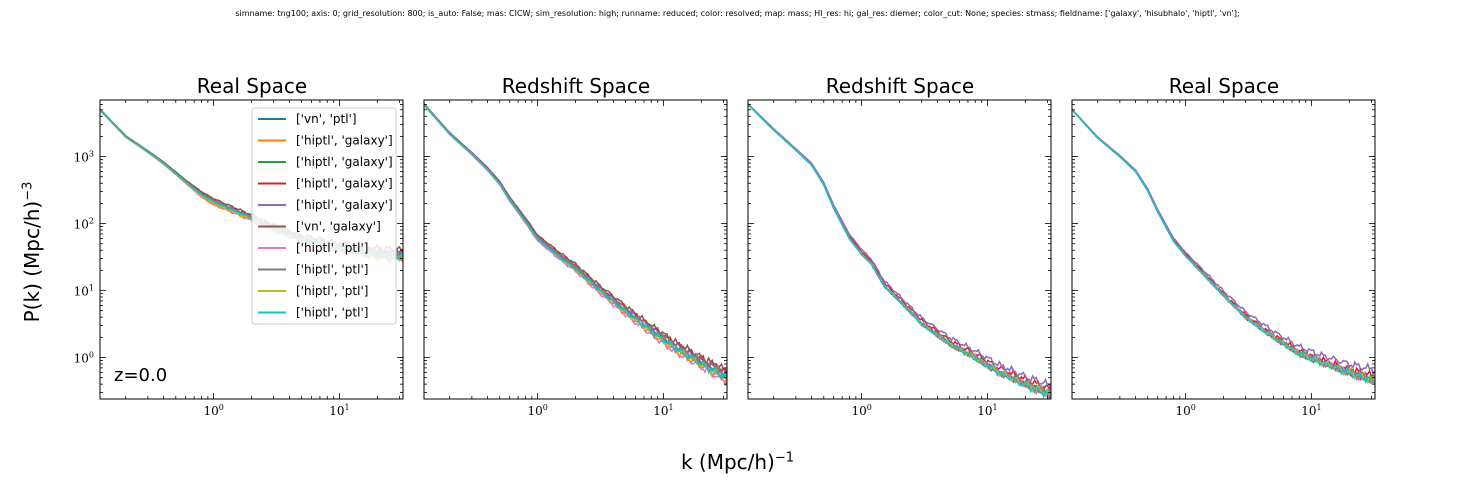  Describe the element at coordinates (576, 86) in the screenshot. I see `panel-2-title: Redshift Space` at that location.